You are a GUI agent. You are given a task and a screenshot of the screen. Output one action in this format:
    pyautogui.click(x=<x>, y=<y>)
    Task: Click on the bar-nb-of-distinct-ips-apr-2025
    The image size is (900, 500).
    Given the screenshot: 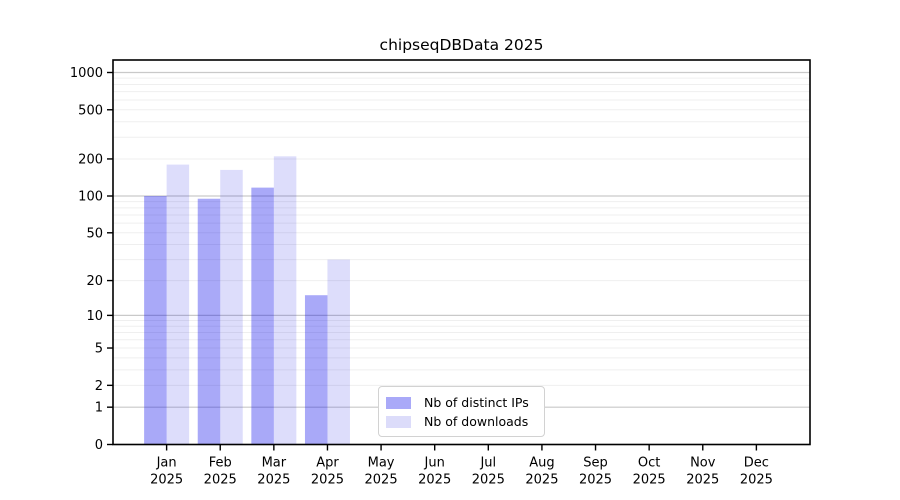 What is the action you would take?
    pyautogui.click(x=316, y=370)
    